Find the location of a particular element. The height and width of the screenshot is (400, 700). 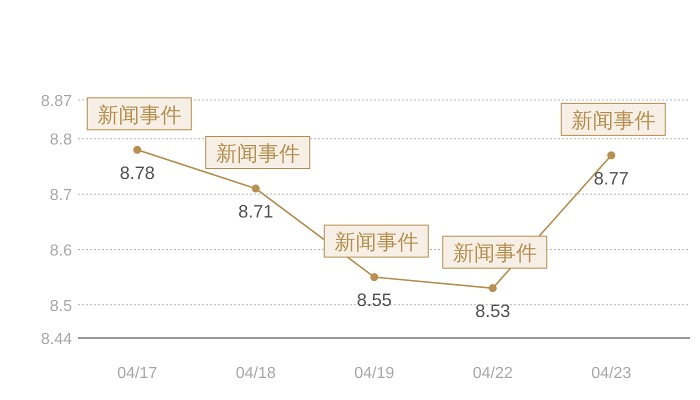

x-tick-label: 04/22 is located at coordinates (492, 373).